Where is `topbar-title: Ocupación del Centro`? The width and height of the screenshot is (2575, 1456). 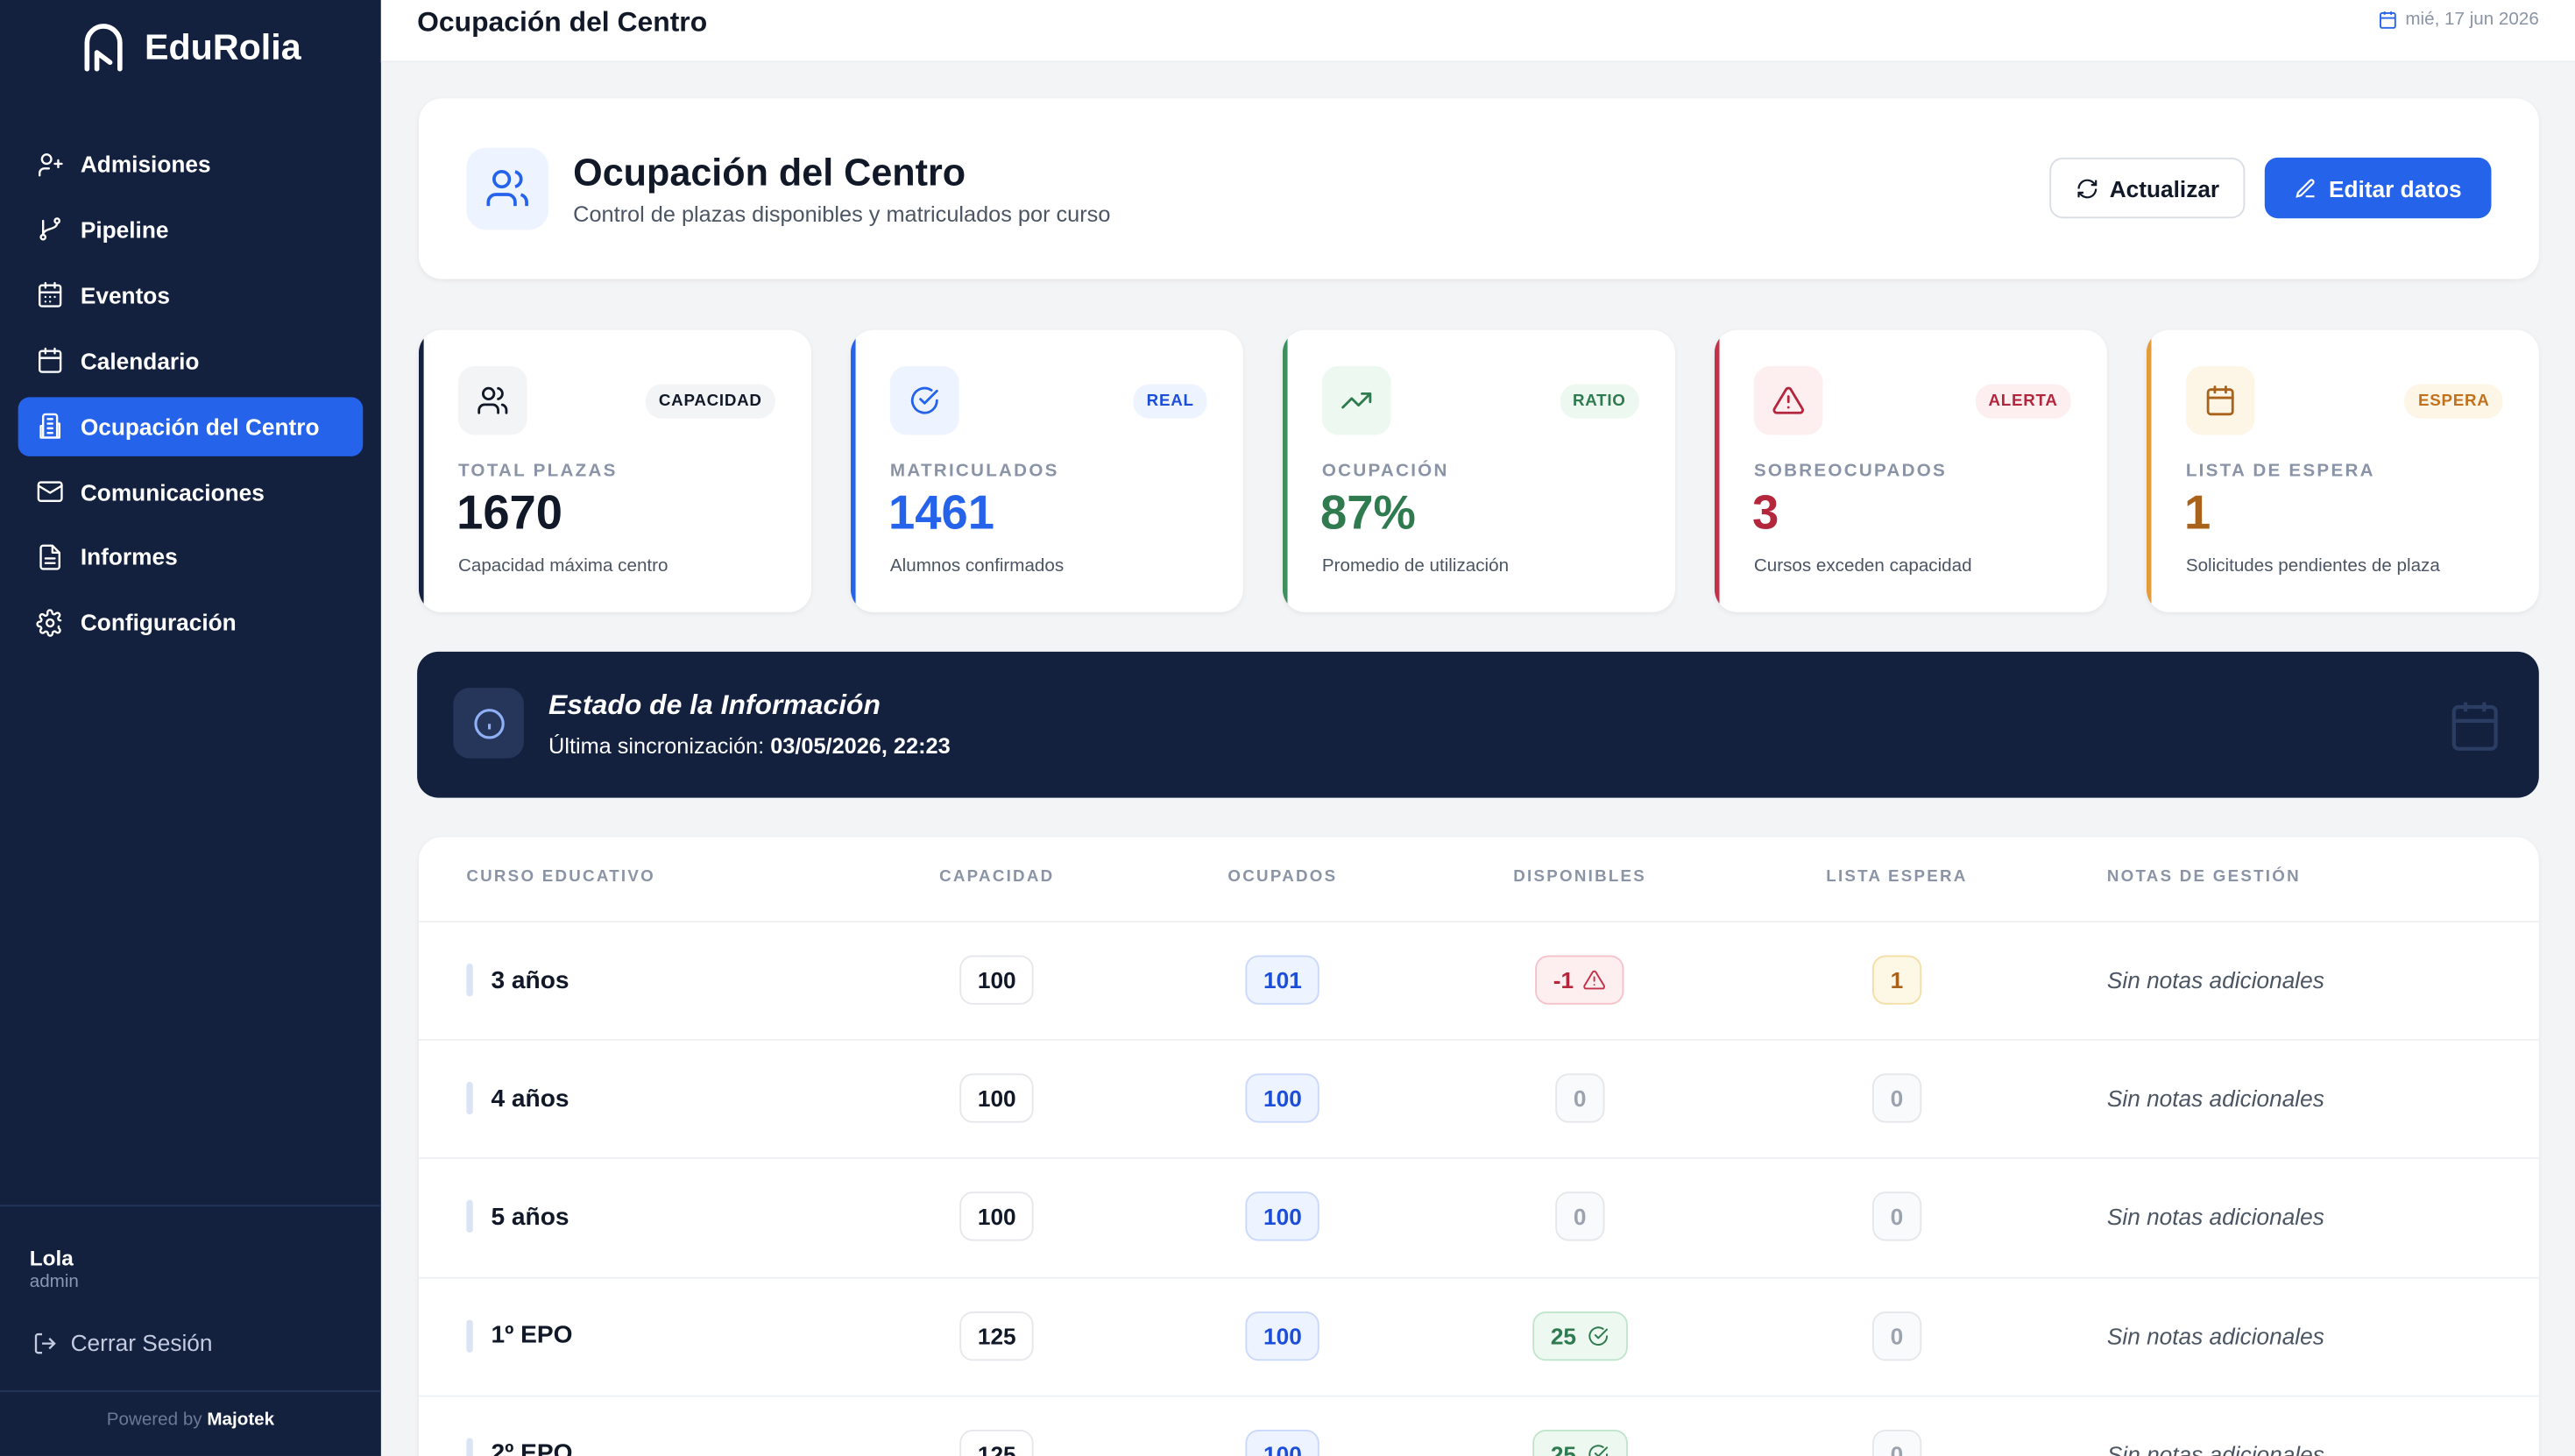 topbar-title: Ocupación del Centro is located at coordinates (562, 22).